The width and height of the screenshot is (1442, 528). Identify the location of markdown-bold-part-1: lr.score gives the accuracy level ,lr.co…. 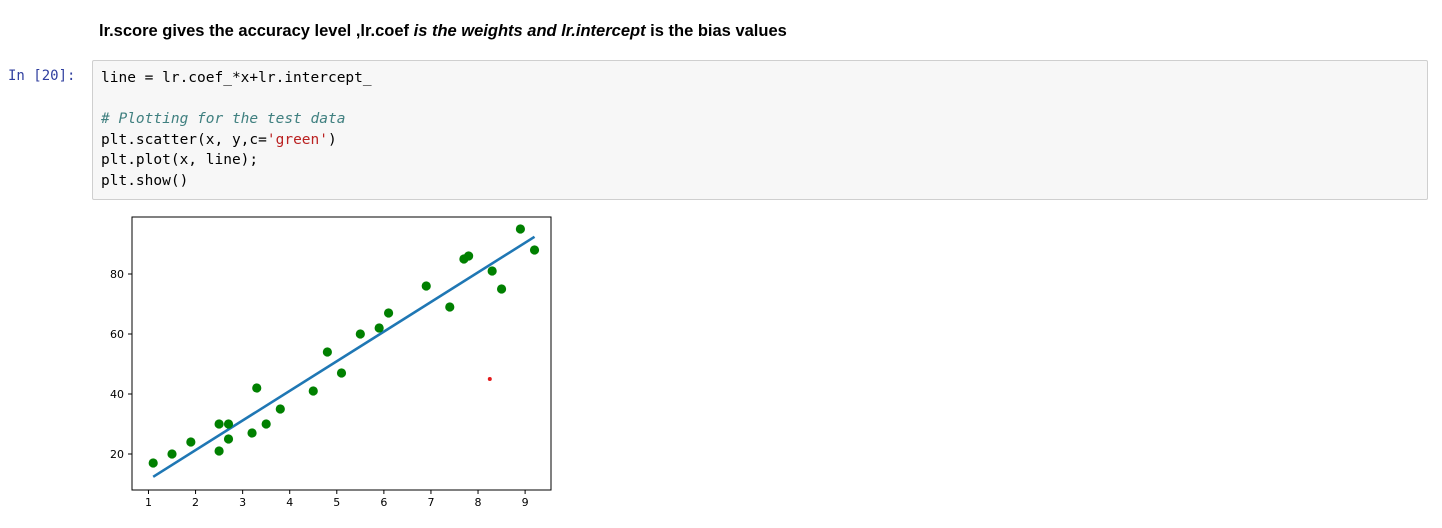
(256, 31).